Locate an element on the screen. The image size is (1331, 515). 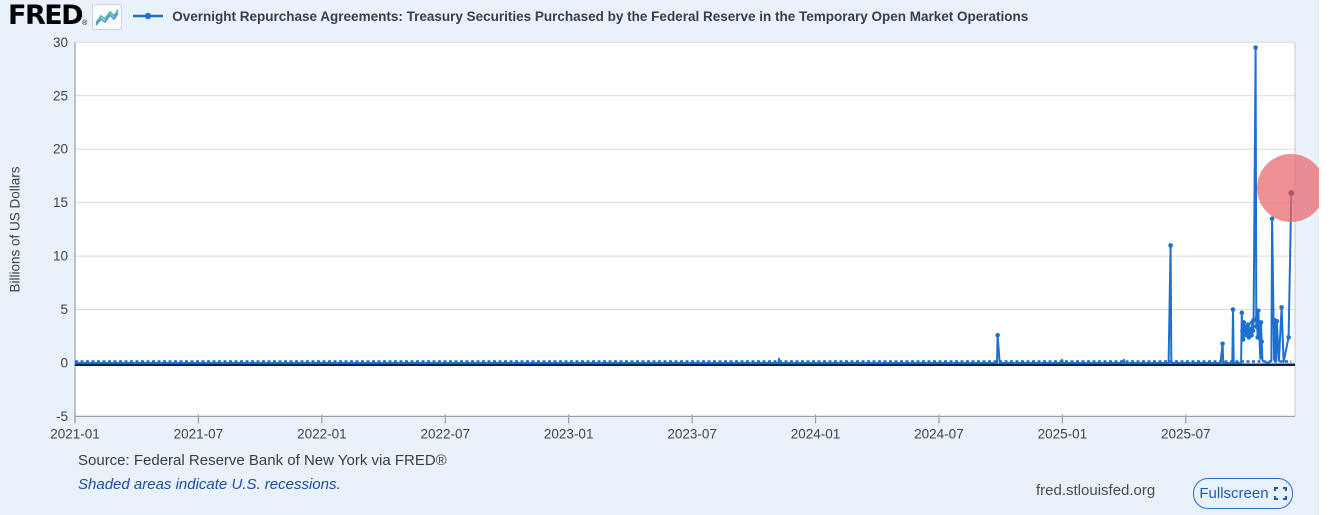
y-tick-label: 25 is located at coordinates (60, 95).